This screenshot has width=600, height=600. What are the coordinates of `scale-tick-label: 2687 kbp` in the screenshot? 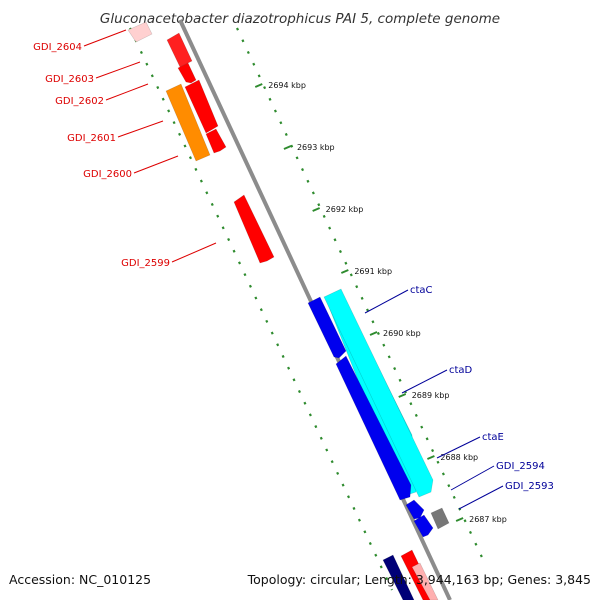 It's located at (488, 519).